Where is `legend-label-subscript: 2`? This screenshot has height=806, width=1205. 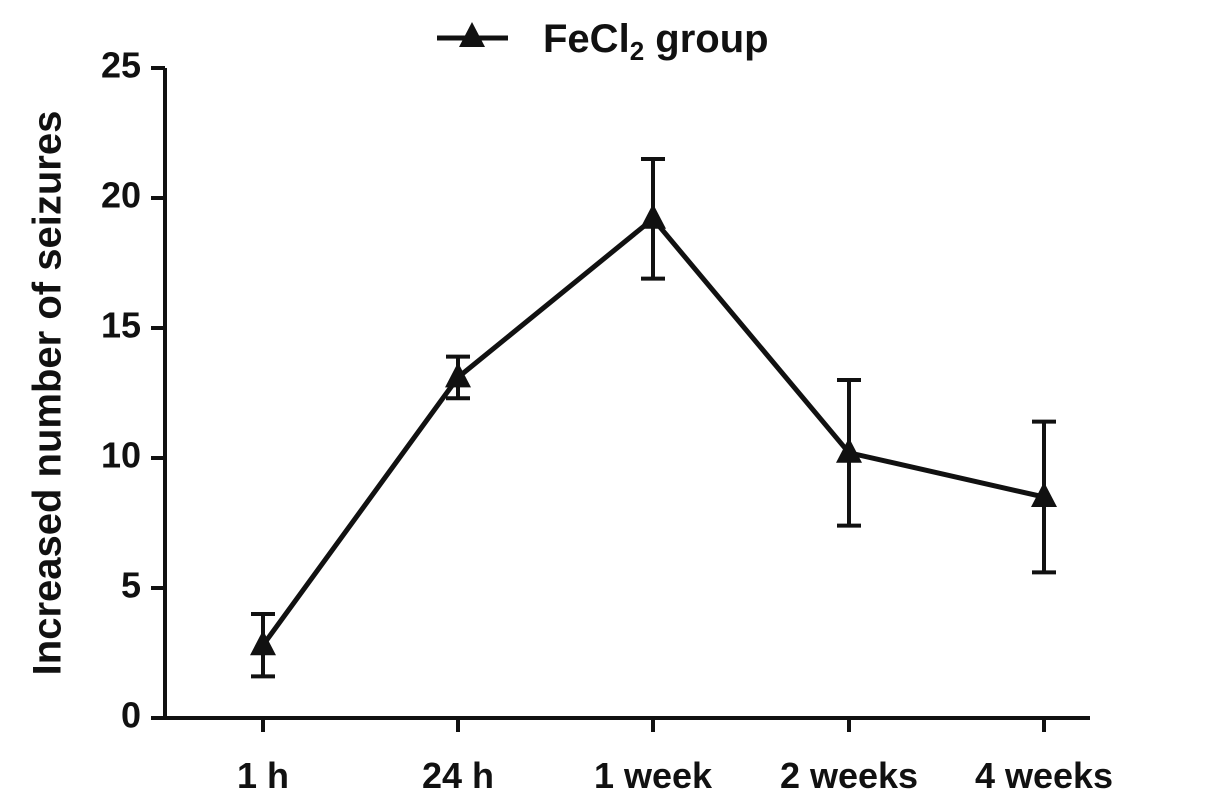 legend-label-subscript: 2 is located at coordinates (637, 51).